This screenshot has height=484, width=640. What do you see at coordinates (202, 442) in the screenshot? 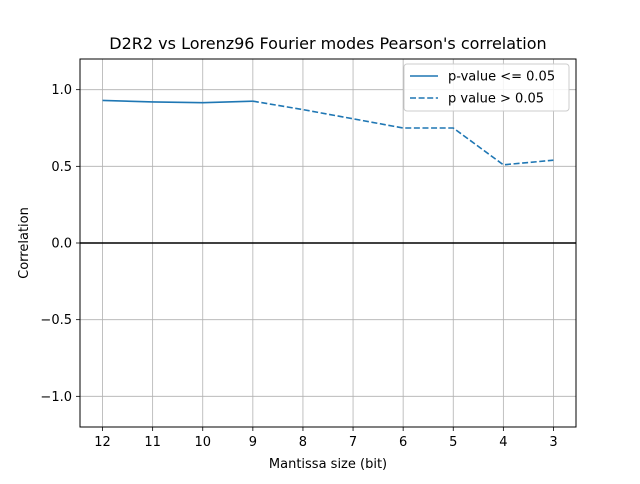
I see `x-tick-label: 10` at bounding box center [202, 442].